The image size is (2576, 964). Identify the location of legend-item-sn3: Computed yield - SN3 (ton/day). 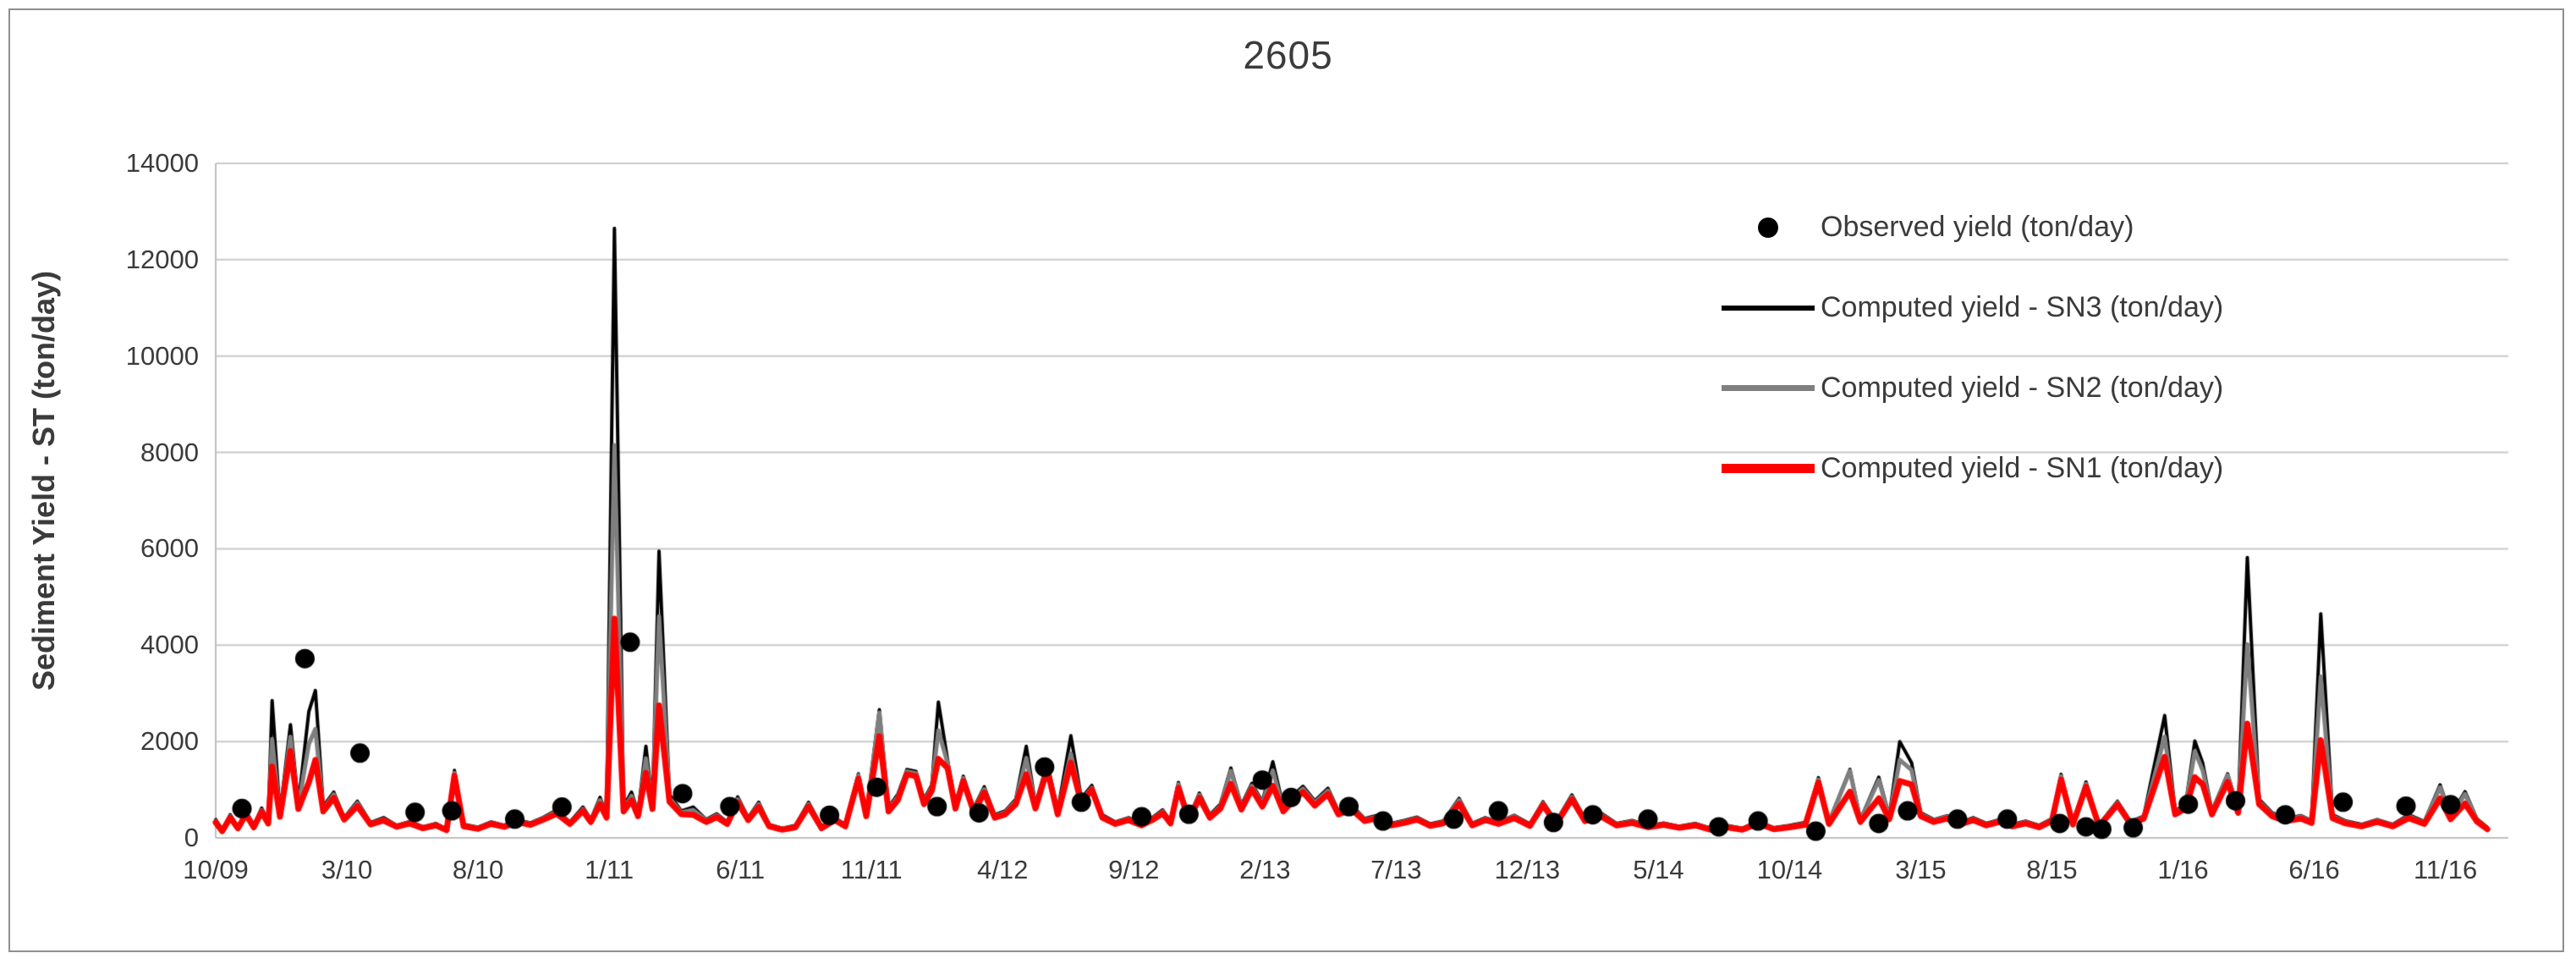
(1971, 307).